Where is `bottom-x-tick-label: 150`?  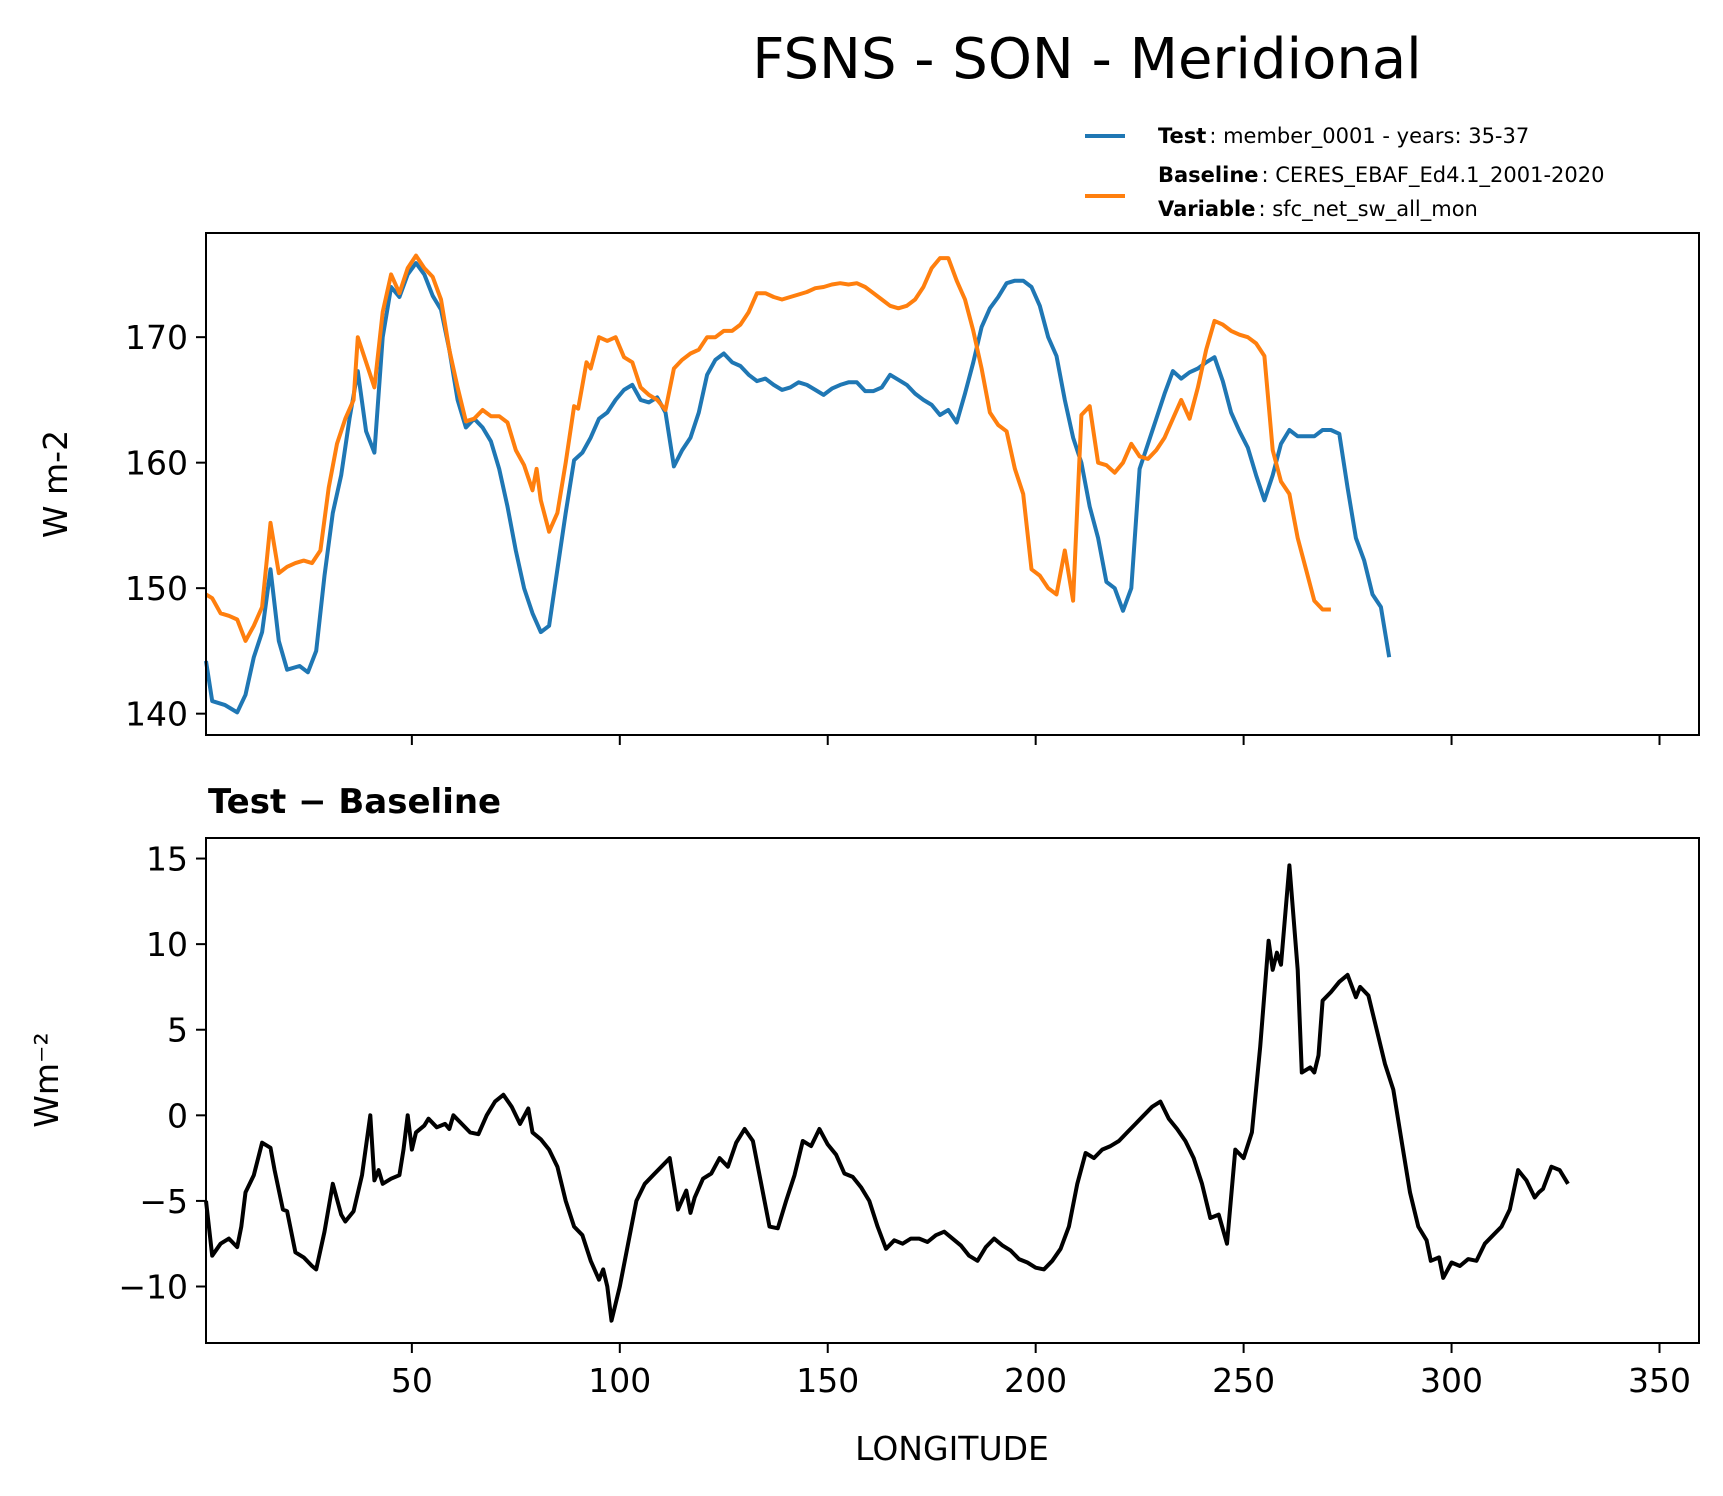
bottom-x-tick-label: 150 is located at coordinates (827, 1380).